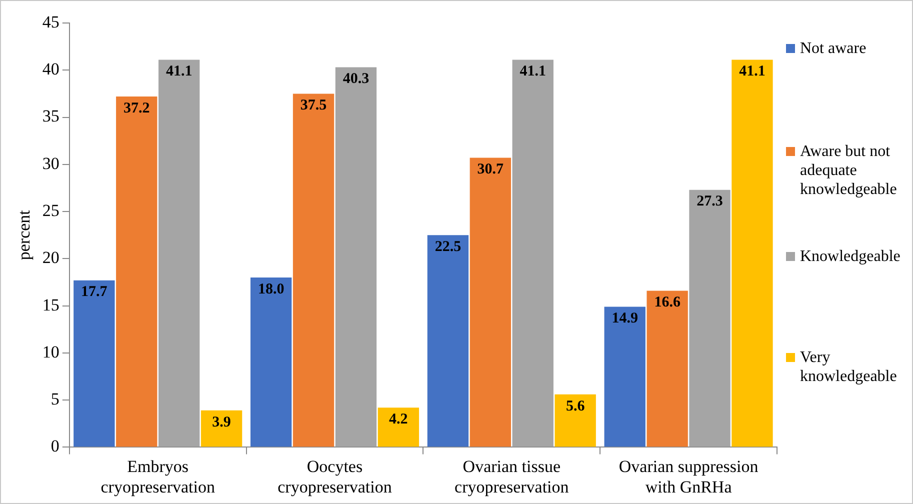 The width and height of the screenshot is (913, 504). Describe the element at coordinates (512, 476) in the screenshot. I see `x-tick-label: Ovarian tissue cryopreservation` at that location.